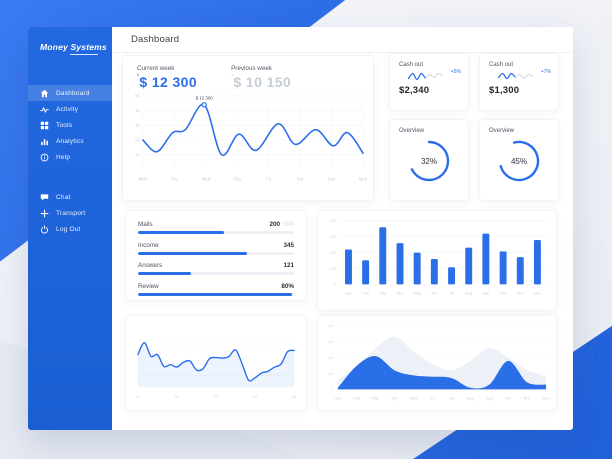 The width and height of the screenshot is (612, 459). I want to click on sidebar-item-label: Transport, so click(71, 213).